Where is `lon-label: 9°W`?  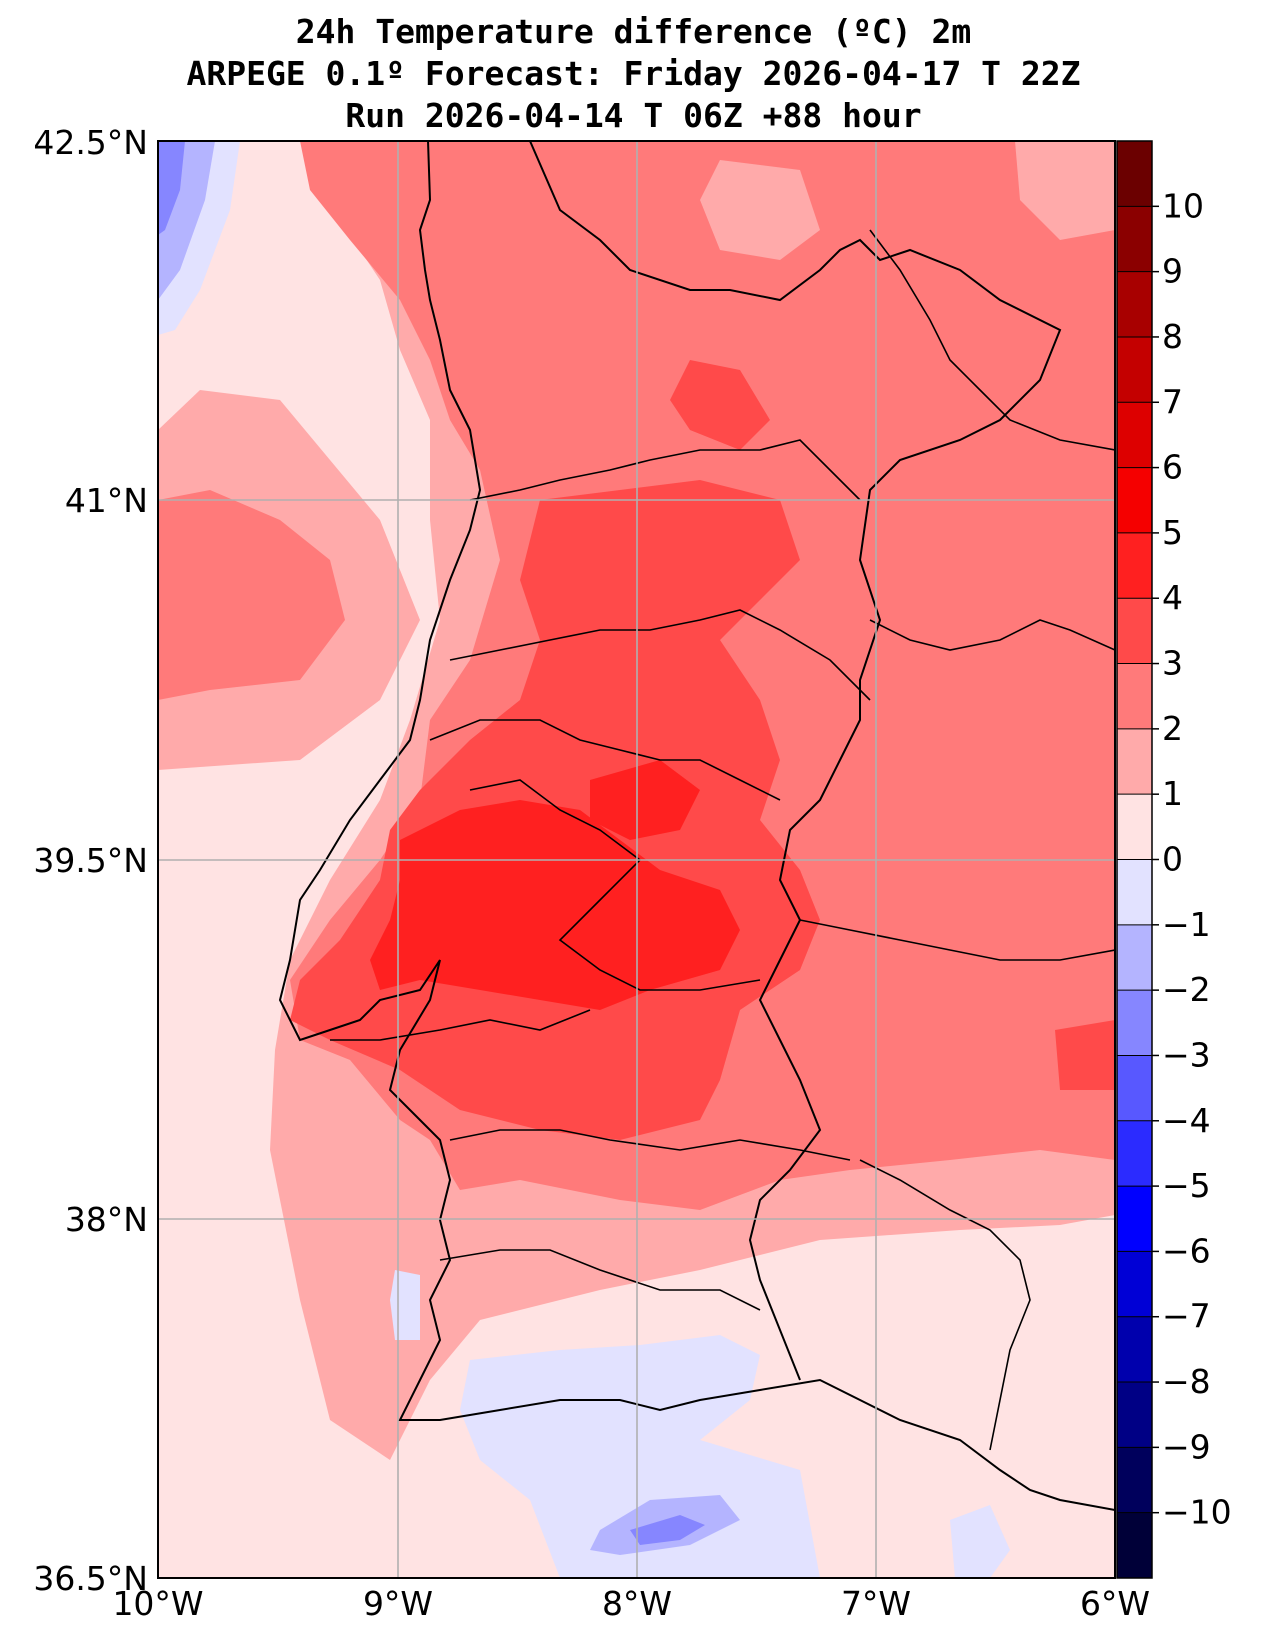
lon-label: 9°W is located at coordinates (398, 1603).